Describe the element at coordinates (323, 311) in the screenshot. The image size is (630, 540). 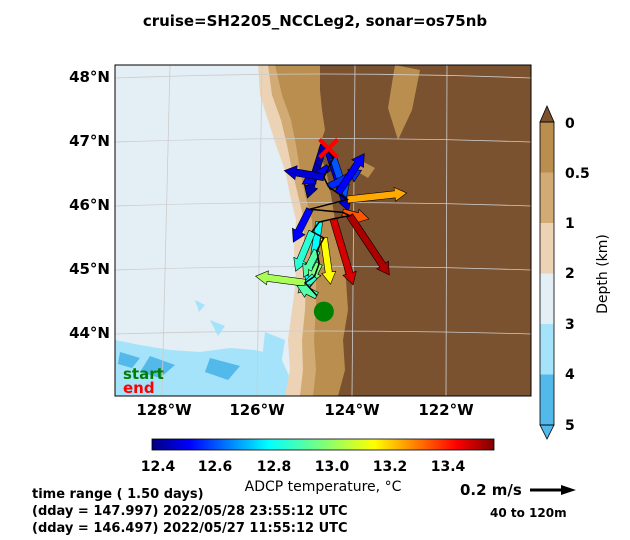
I see `start-marker` at that location.